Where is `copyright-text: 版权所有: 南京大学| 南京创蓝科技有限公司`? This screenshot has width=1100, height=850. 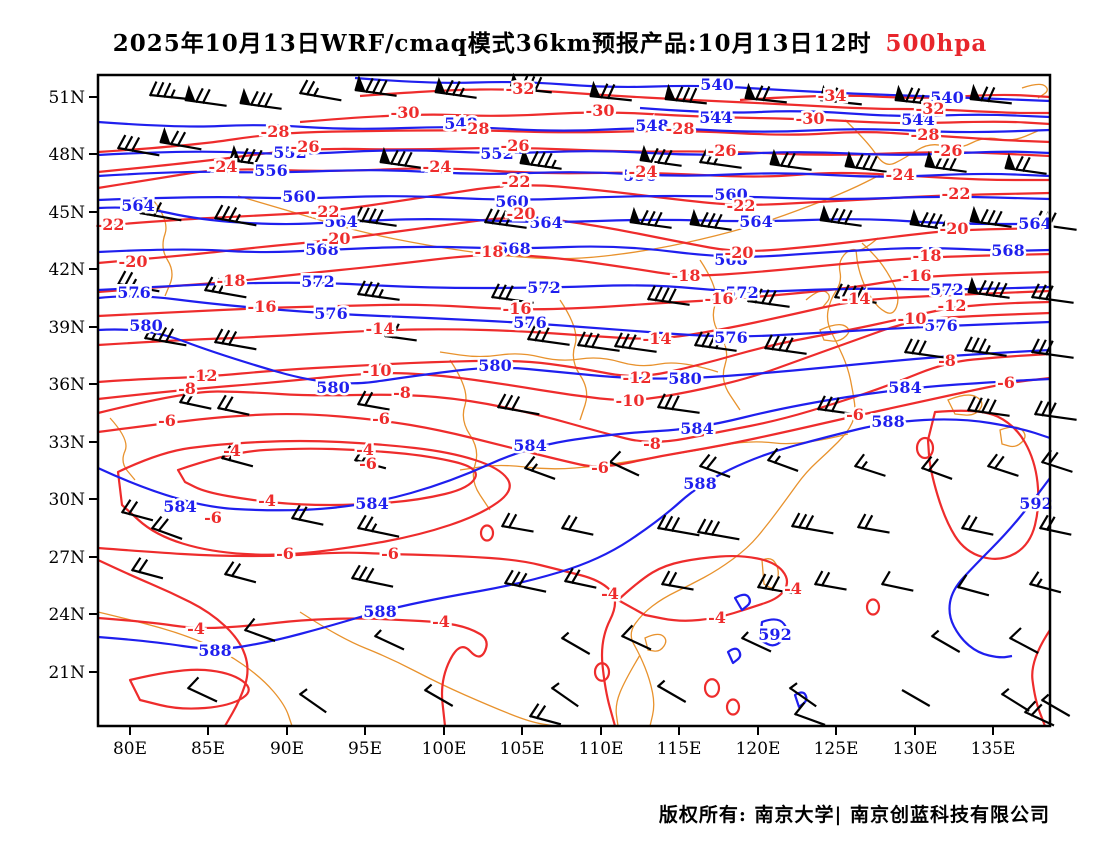 copyright-text: 版权所有: 南京大学| 南京创蓝科技有限公司 is located at coordinates (854, 815).